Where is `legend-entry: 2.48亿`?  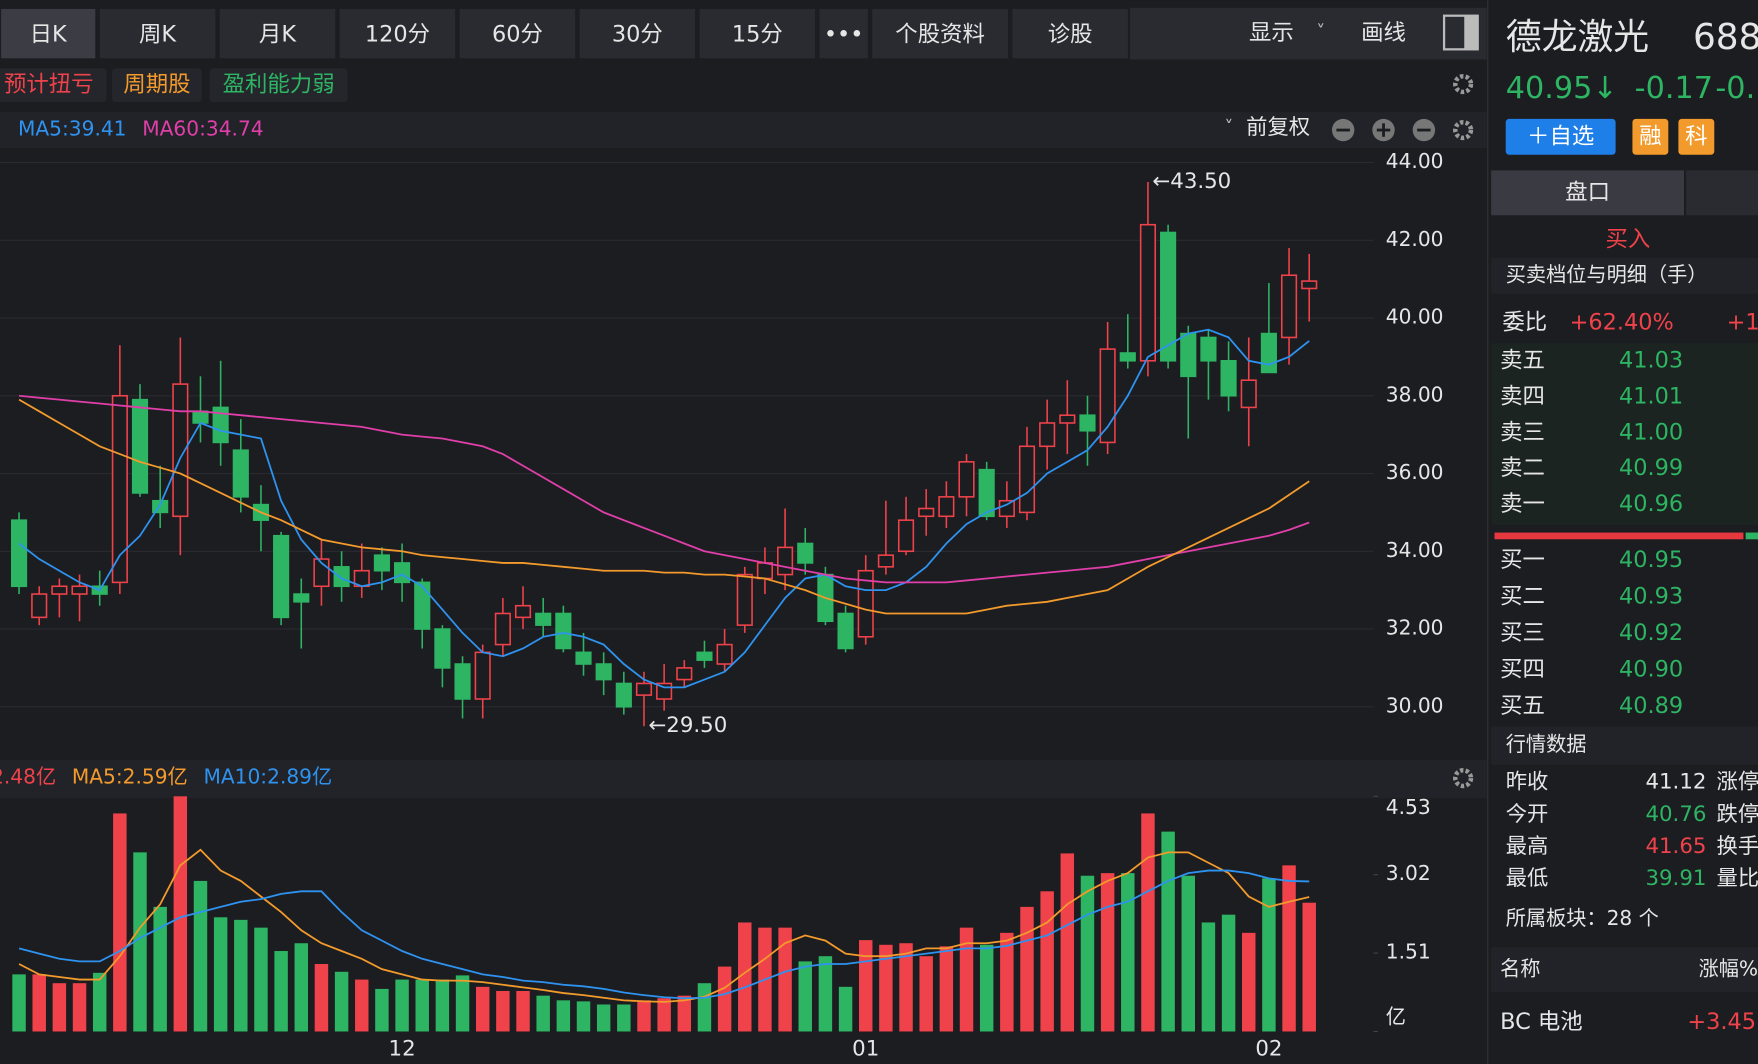 legend-entry: 2.48亿 is located at coordinates (28, 777).